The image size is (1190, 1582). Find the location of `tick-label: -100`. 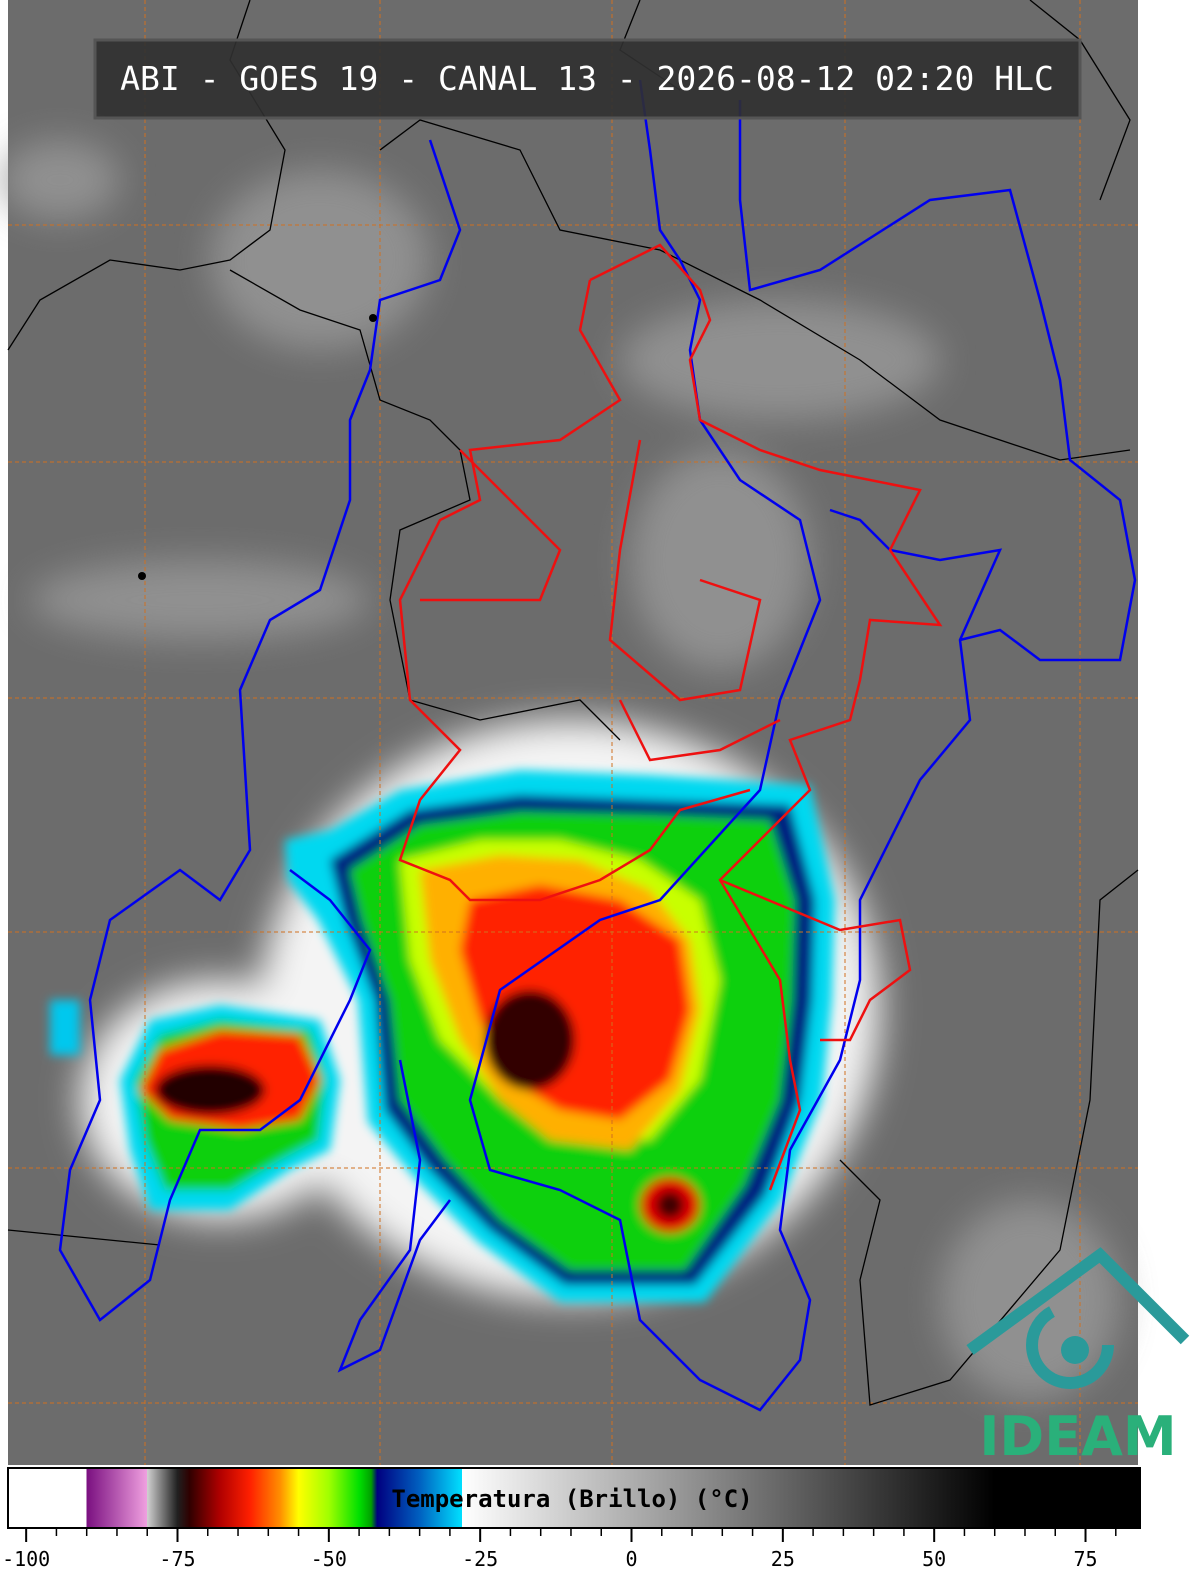

tick-label: -100 is located at coordinates (26, 1559).